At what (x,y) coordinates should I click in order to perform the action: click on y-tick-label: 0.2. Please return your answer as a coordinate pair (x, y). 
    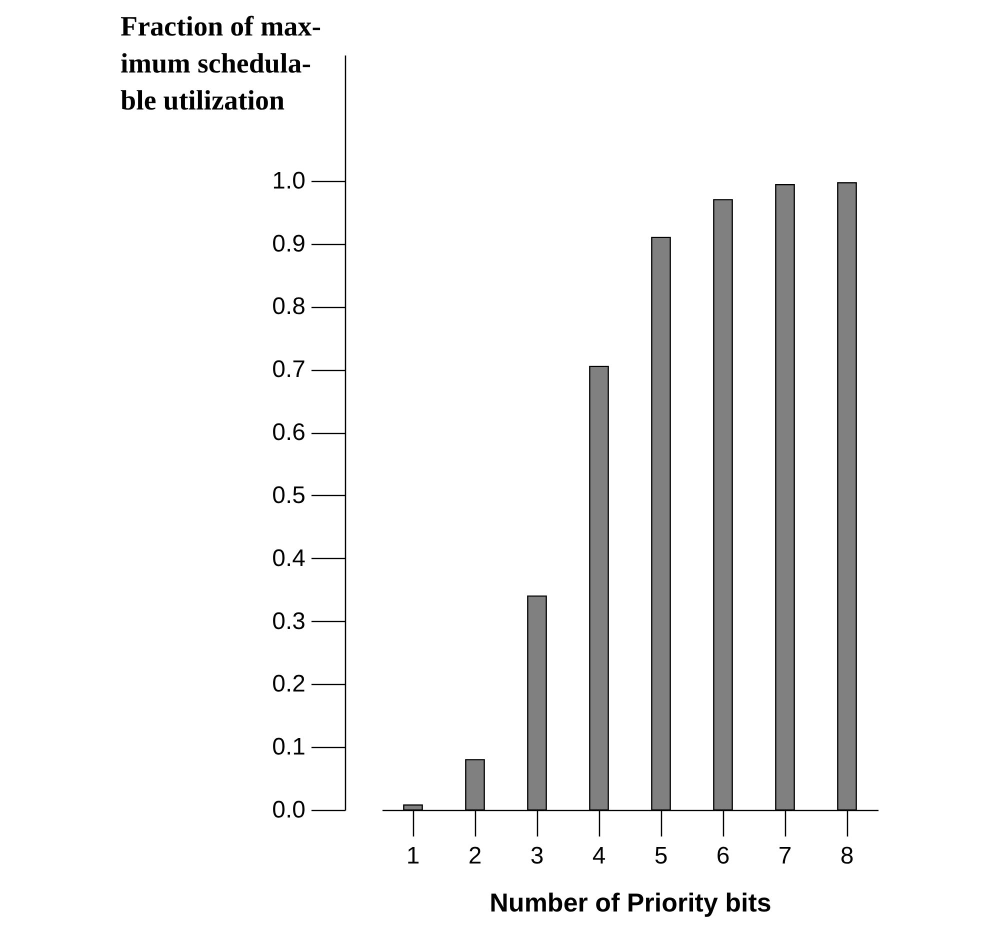
    Looking at the image, I should click on (289, 684).